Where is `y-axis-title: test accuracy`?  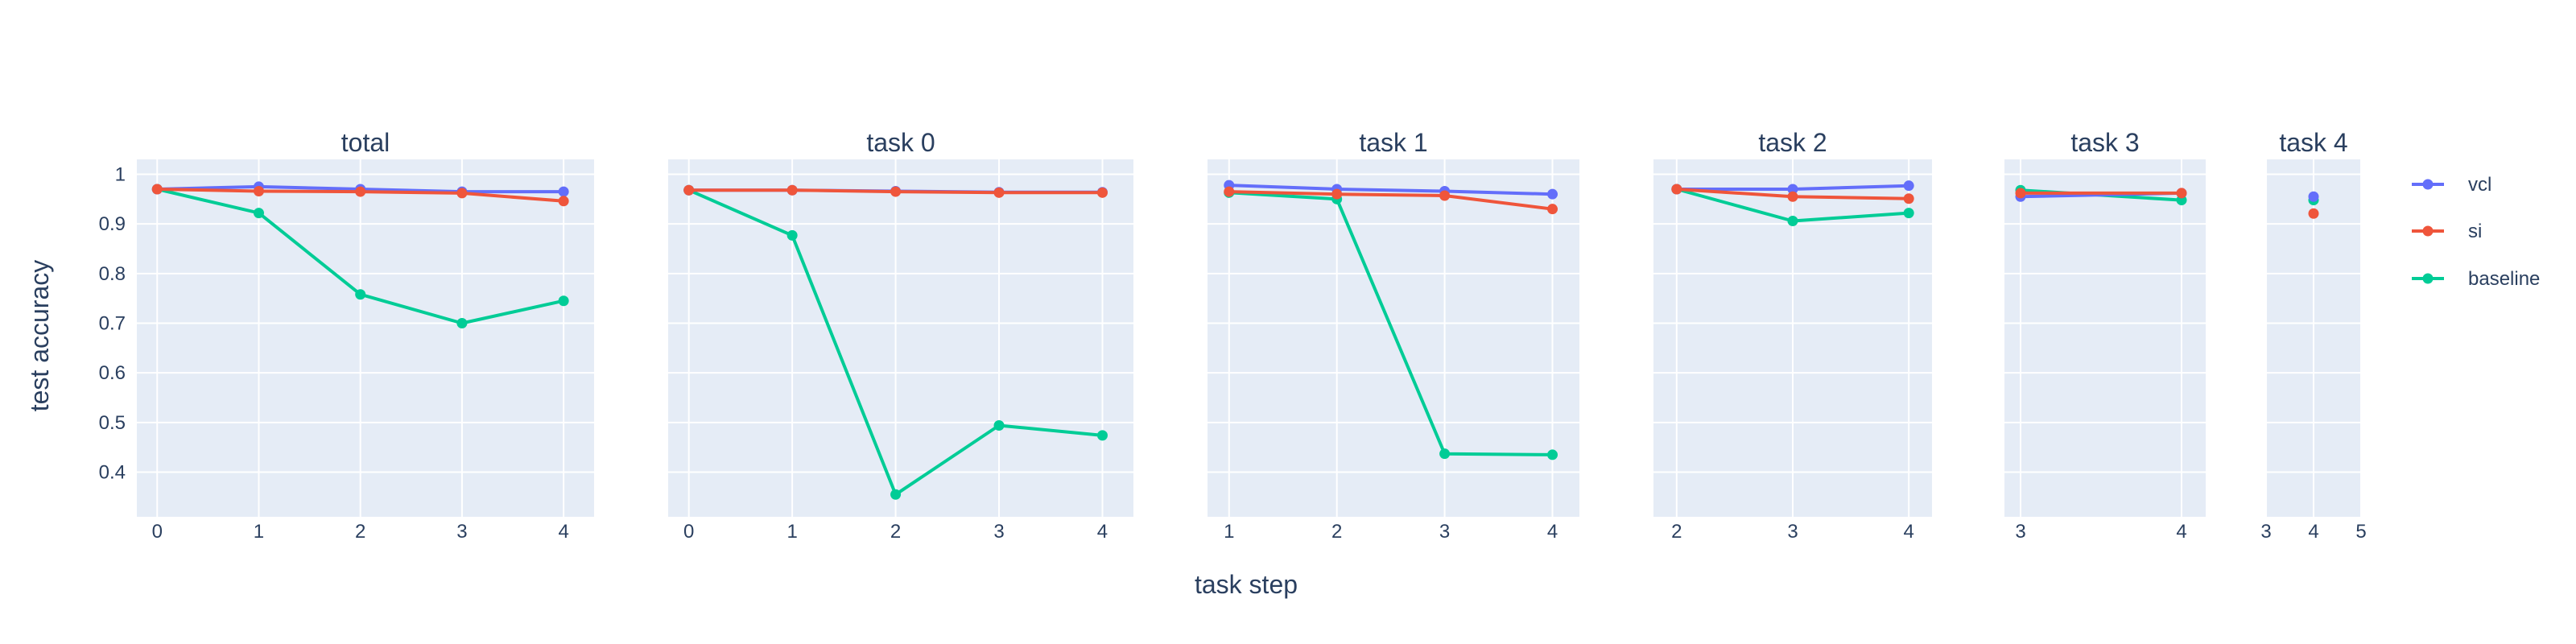
y-axis-title: test accuracy is located at coordinates (39, 336).